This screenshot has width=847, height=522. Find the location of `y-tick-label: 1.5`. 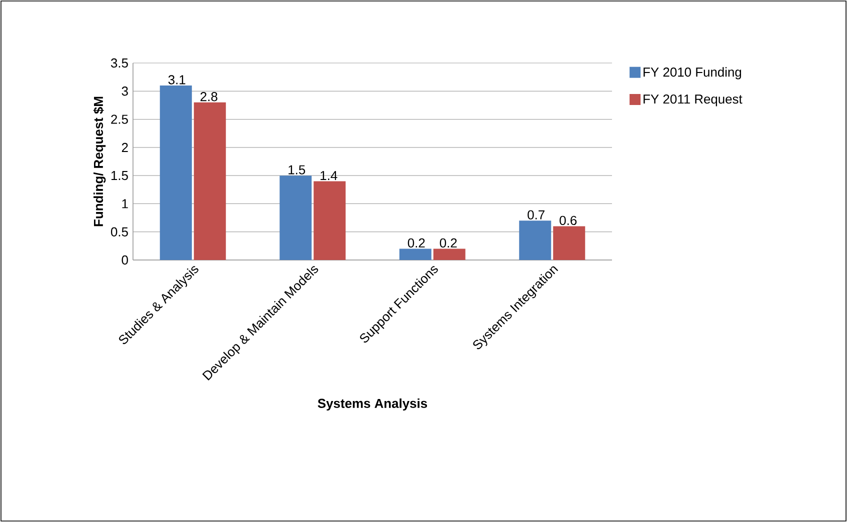

y-tick-label: 1.5 is located at coordinates (119, 175).